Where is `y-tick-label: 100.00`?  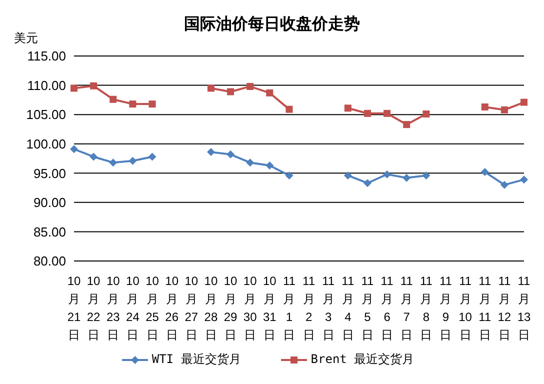 y-tick-label: 100.00 is located at coordinates (46, 144).